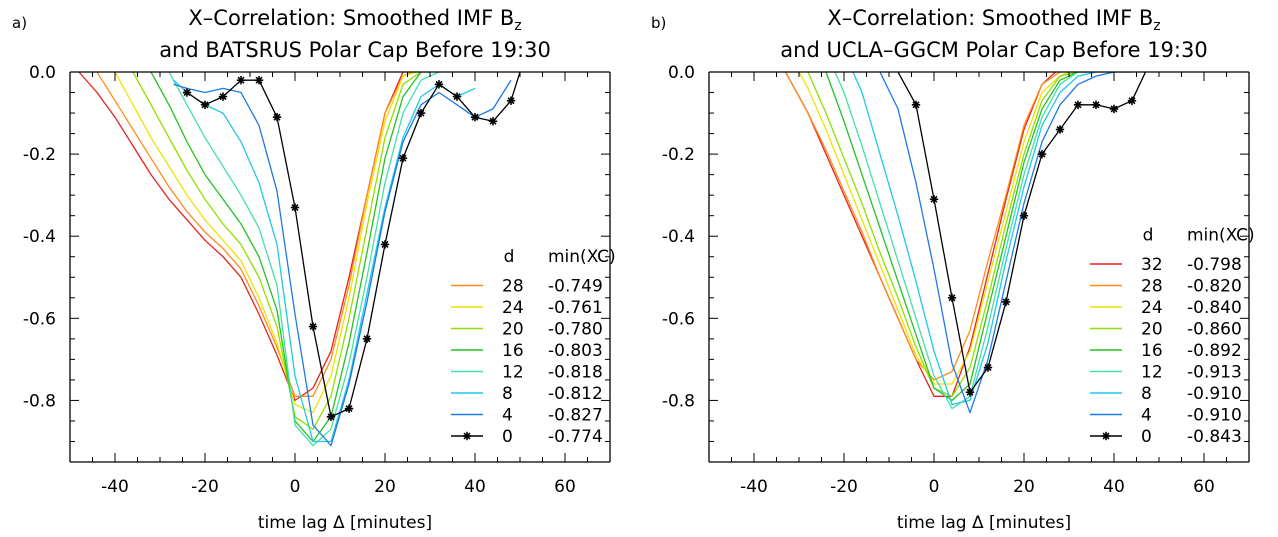  I want to click on legend-entry-d8: 8 -0.812, so click(527, 394).